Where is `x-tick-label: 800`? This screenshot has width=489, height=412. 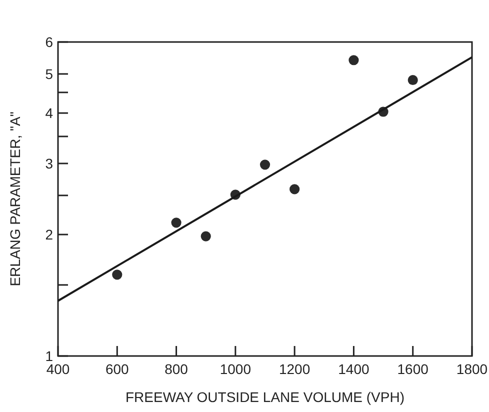 x-tick-label: 800 is located at coordinates (176, 369).